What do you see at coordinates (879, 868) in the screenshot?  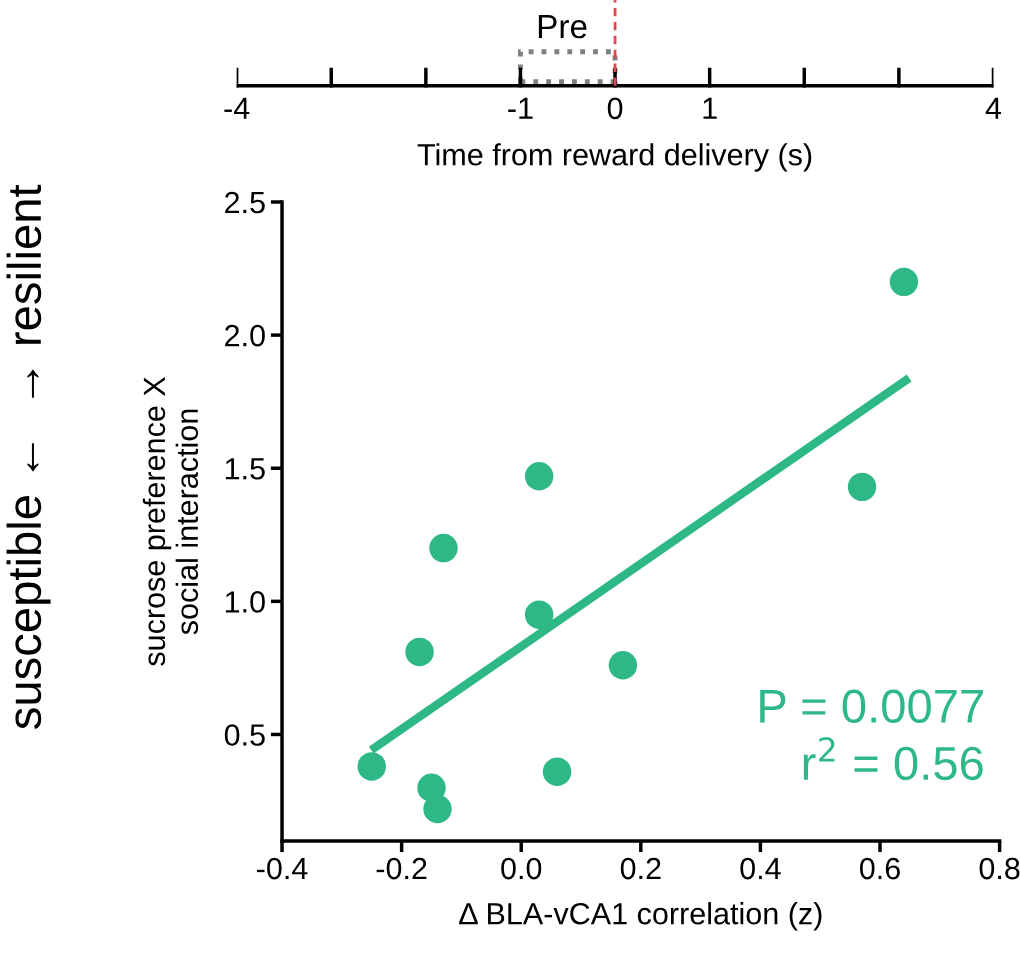 I see `x-tick-label: 0.6` at bounding box center [879, 868].